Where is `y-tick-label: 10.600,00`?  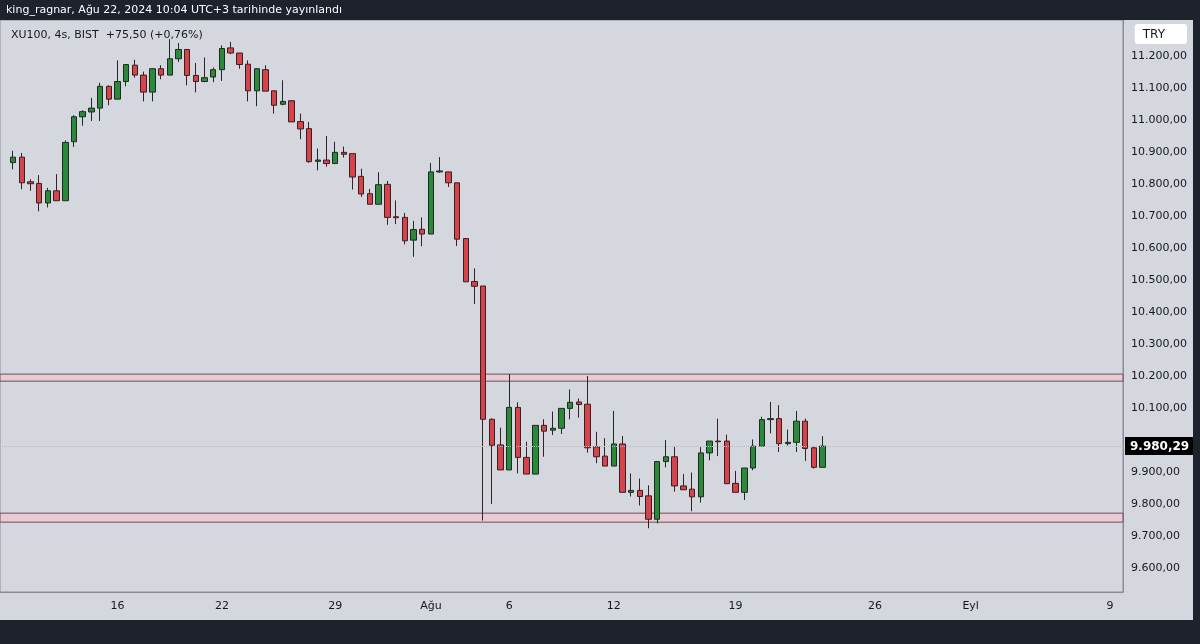 y-tick-label: 10.600,00 is located at coordinates (1159, 248).